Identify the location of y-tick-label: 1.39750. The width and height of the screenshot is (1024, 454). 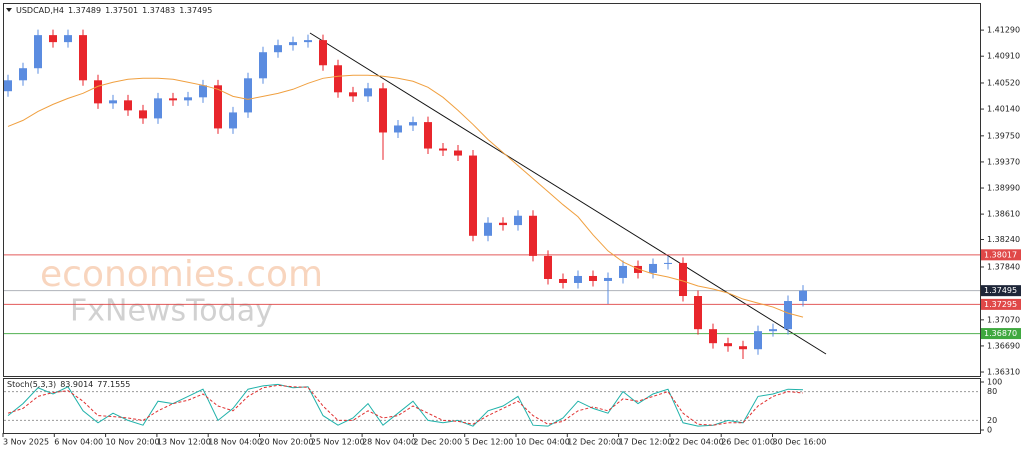
(1003, 135).